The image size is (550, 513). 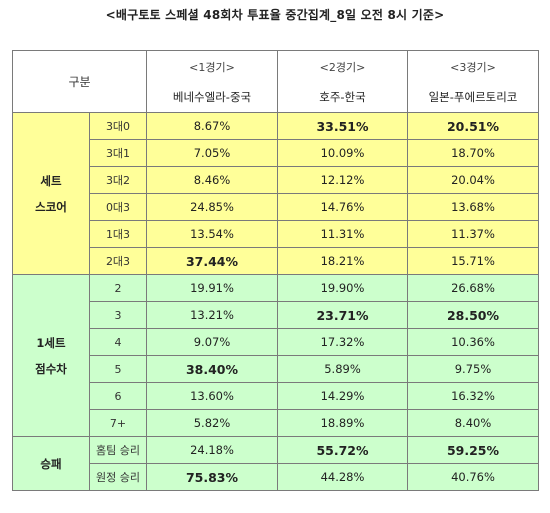 What do you see at coordinates (342, 67) in the screenshot?
I see `game-label: <2경기>` at bounding box center [342, 67].